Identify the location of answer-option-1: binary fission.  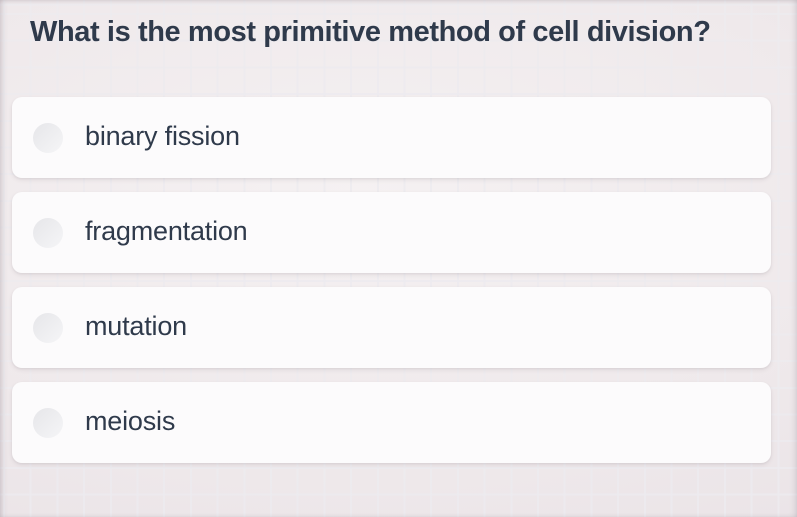
(391, 137).